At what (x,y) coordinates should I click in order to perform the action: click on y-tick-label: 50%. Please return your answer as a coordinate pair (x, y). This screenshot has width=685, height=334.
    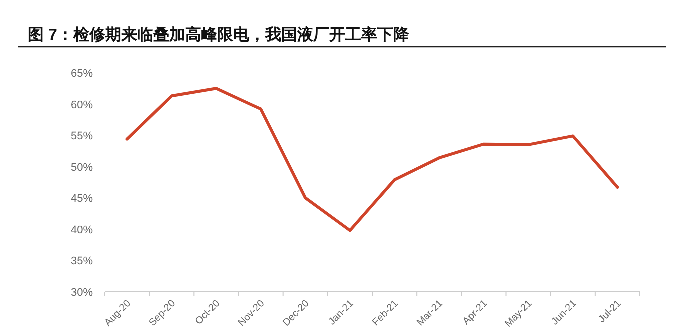
    Looking at the image, I should click on (82, 168).